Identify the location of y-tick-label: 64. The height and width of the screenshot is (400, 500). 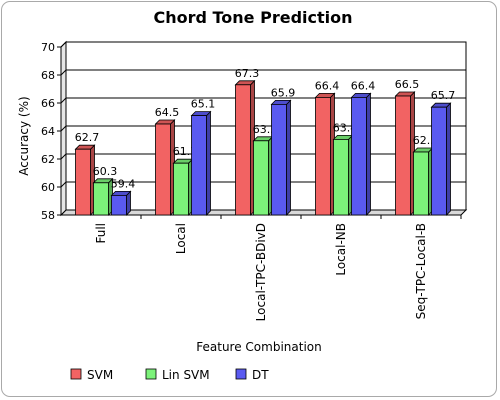
(48, 131).